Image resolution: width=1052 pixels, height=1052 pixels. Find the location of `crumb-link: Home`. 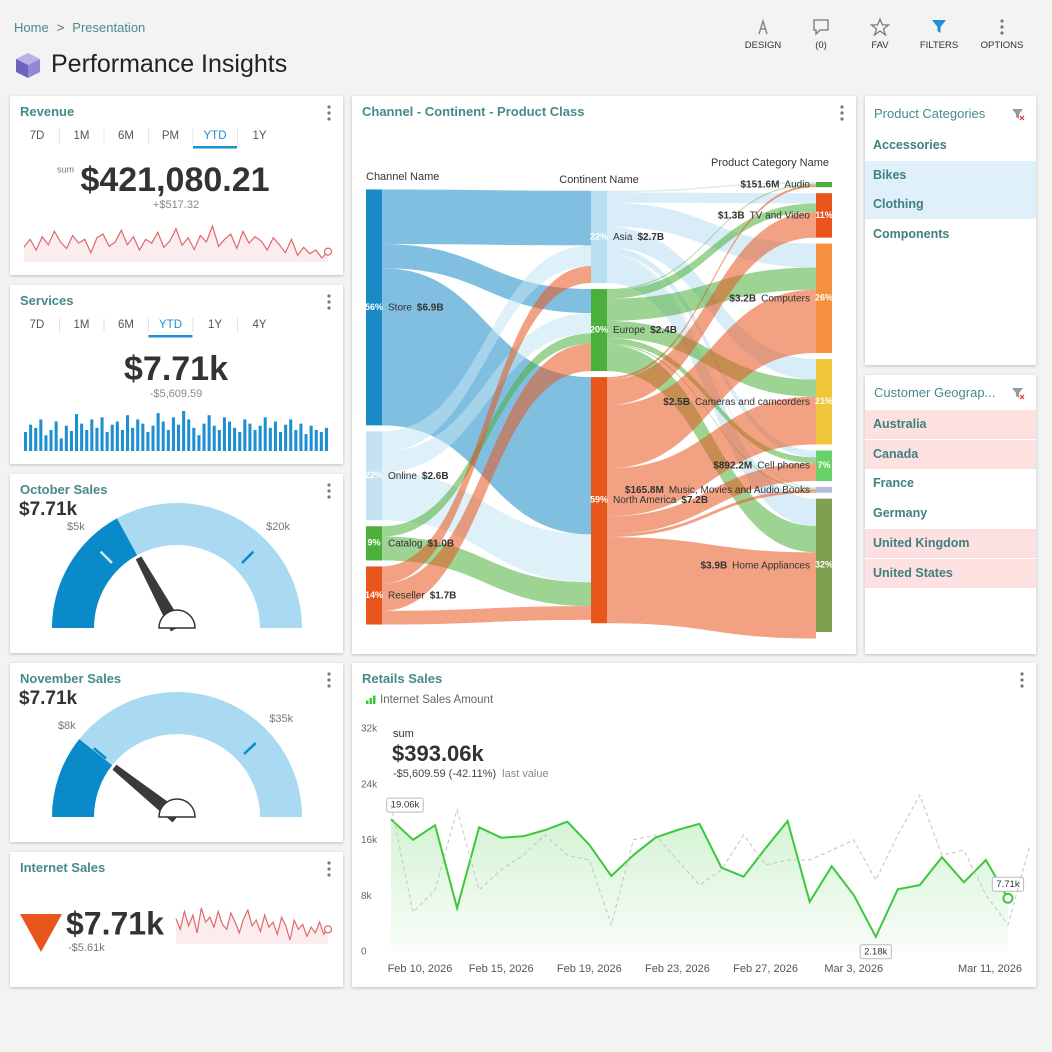

crumb-link: Home is located at coordinates (31, 27).